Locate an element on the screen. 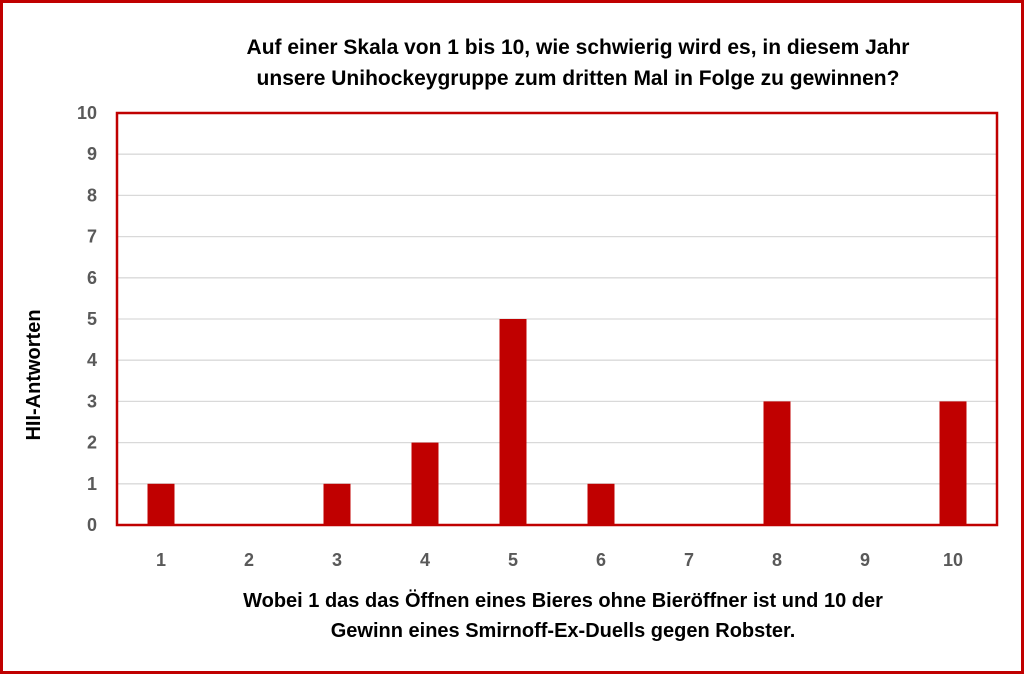 The image size is (1024, 674). y-tick-label: 4 is located at coordinates (92, 360).